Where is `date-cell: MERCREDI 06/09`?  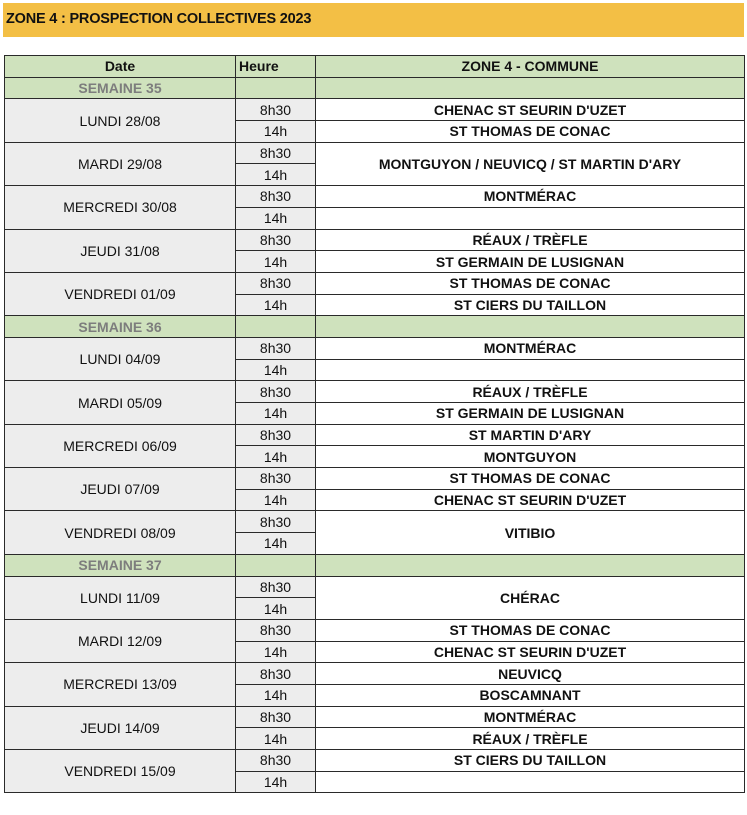
date-cell: MERCREDI 06/09 is located at coordinates (120, 446).